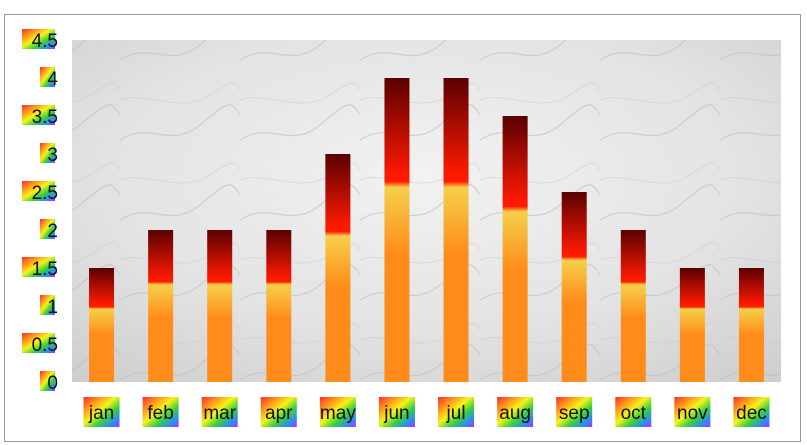 Image resolution: width=807 pixels, height=445 pixels. What do you see at coordinates (45, 193) in the screenshot?
I see `y-tick-label: 2.5` at bounding box center [45, 193].